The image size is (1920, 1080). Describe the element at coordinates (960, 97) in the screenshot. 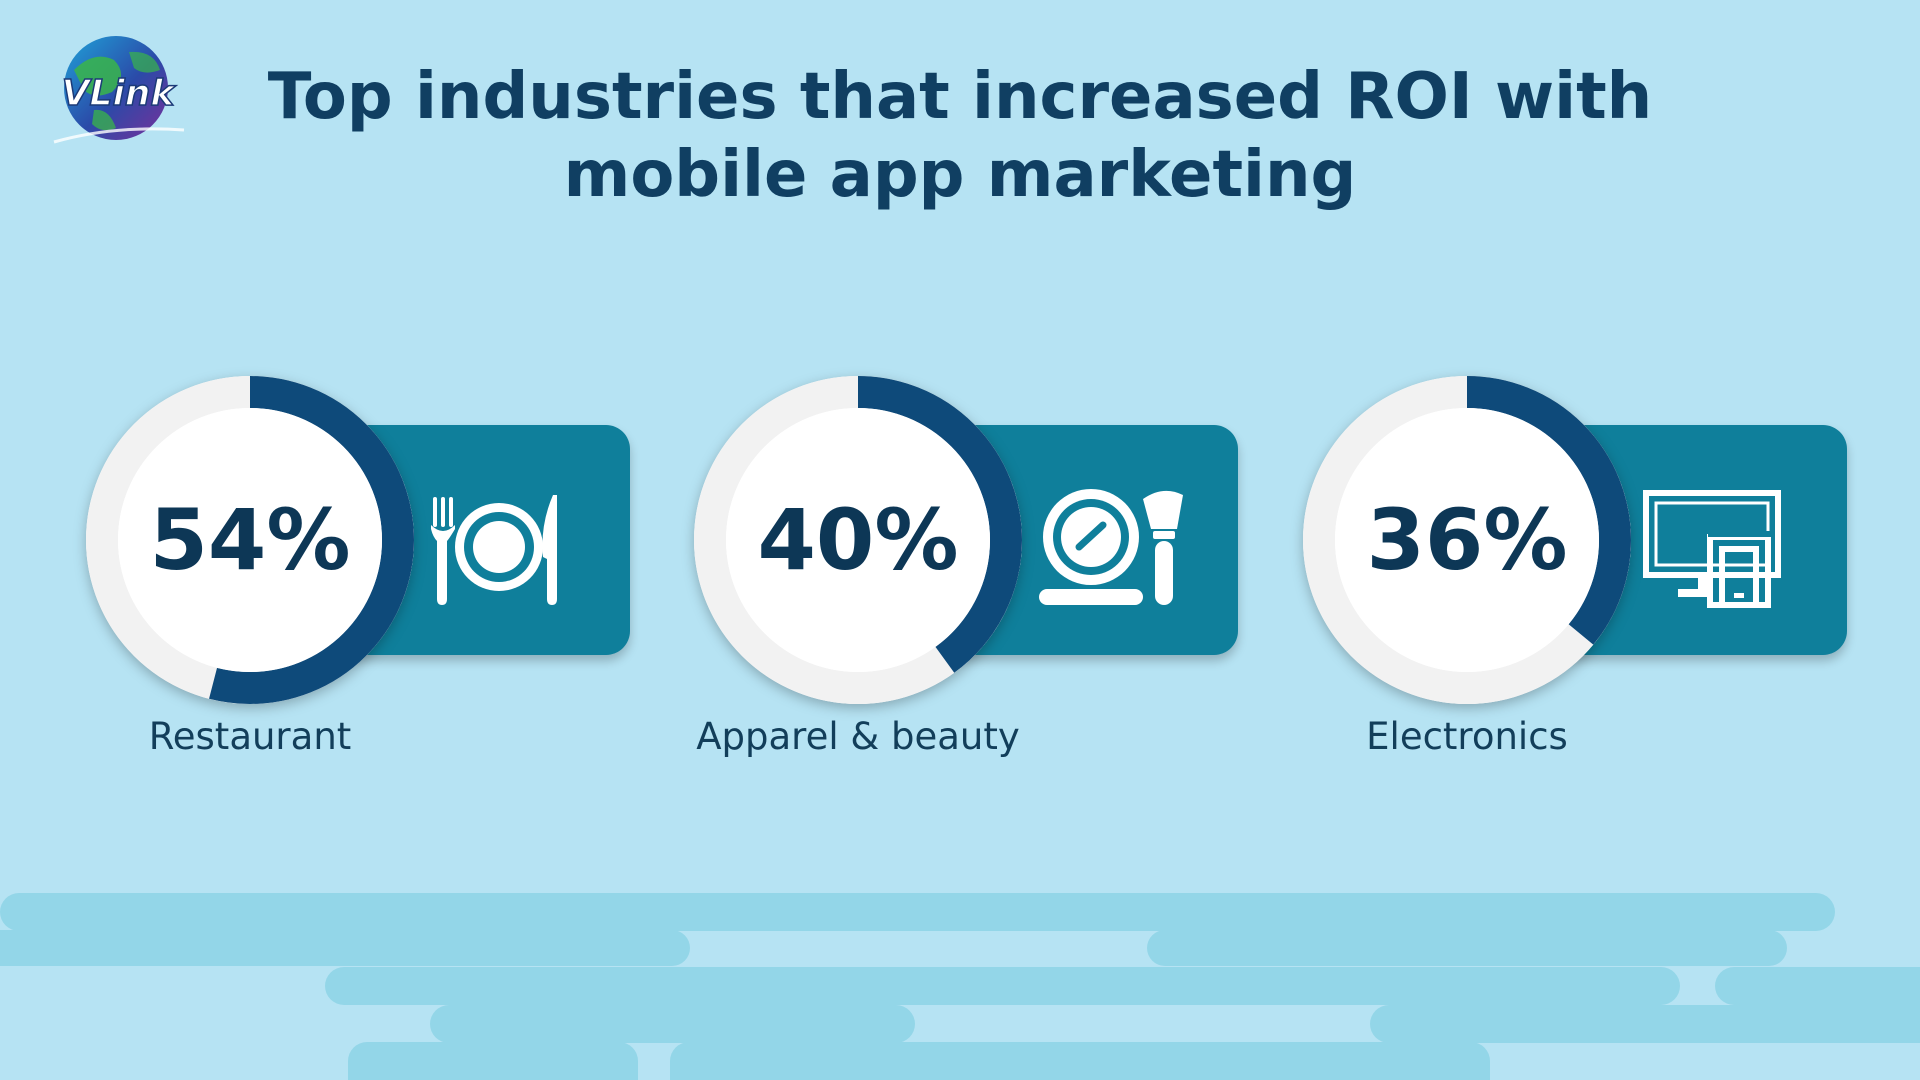

I see `title-line-1: Top industries that increased ROI with` at that location.